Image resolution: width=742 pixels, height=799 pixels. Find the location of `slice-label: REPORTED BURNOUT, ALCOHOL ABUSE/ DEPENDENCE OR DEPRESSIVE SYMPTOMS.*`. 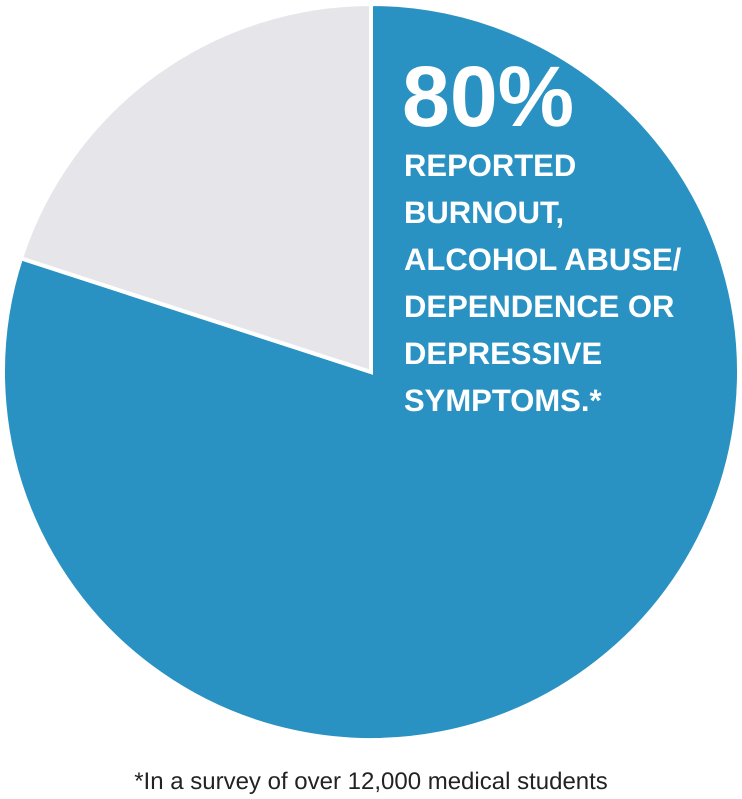

slice-label: REPORTED BURNOUT, ALCOHOL ABUSE/ DEPENDENCE OR DEPRESSIVE SYMPTOMS.* is located at coordinates (543, 283).